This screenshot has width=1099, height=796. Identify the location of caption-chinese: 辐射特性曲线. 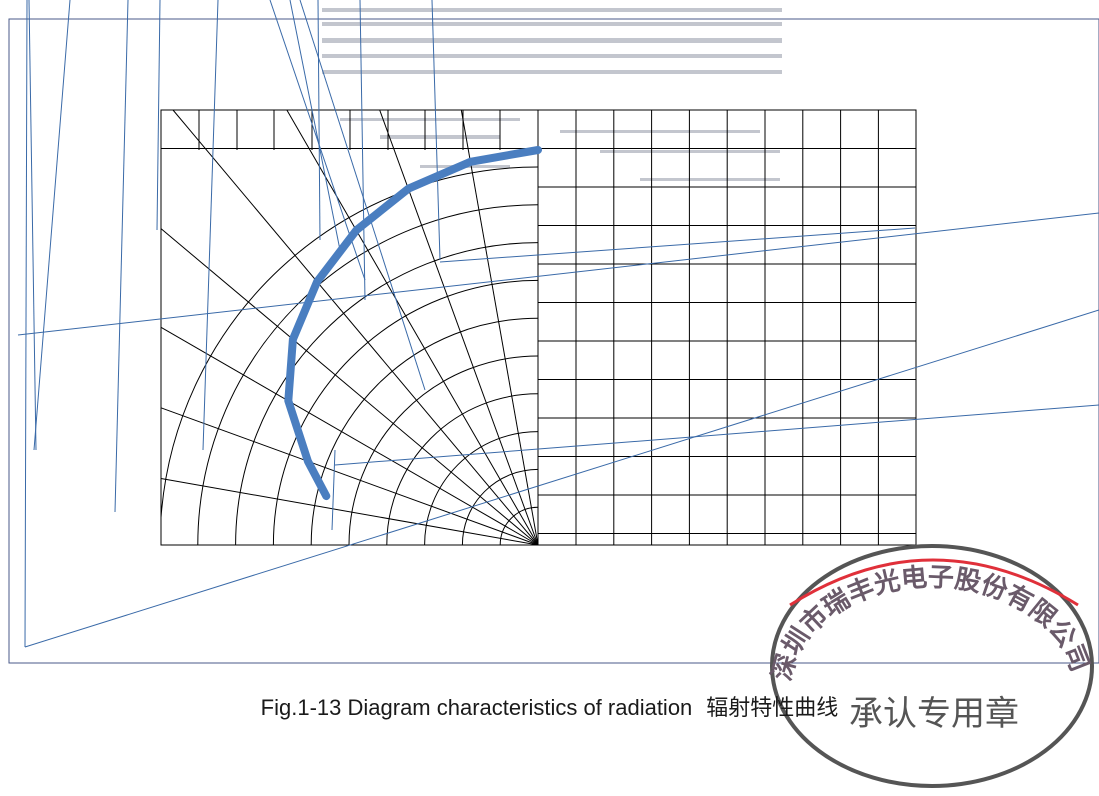
(772, 708).